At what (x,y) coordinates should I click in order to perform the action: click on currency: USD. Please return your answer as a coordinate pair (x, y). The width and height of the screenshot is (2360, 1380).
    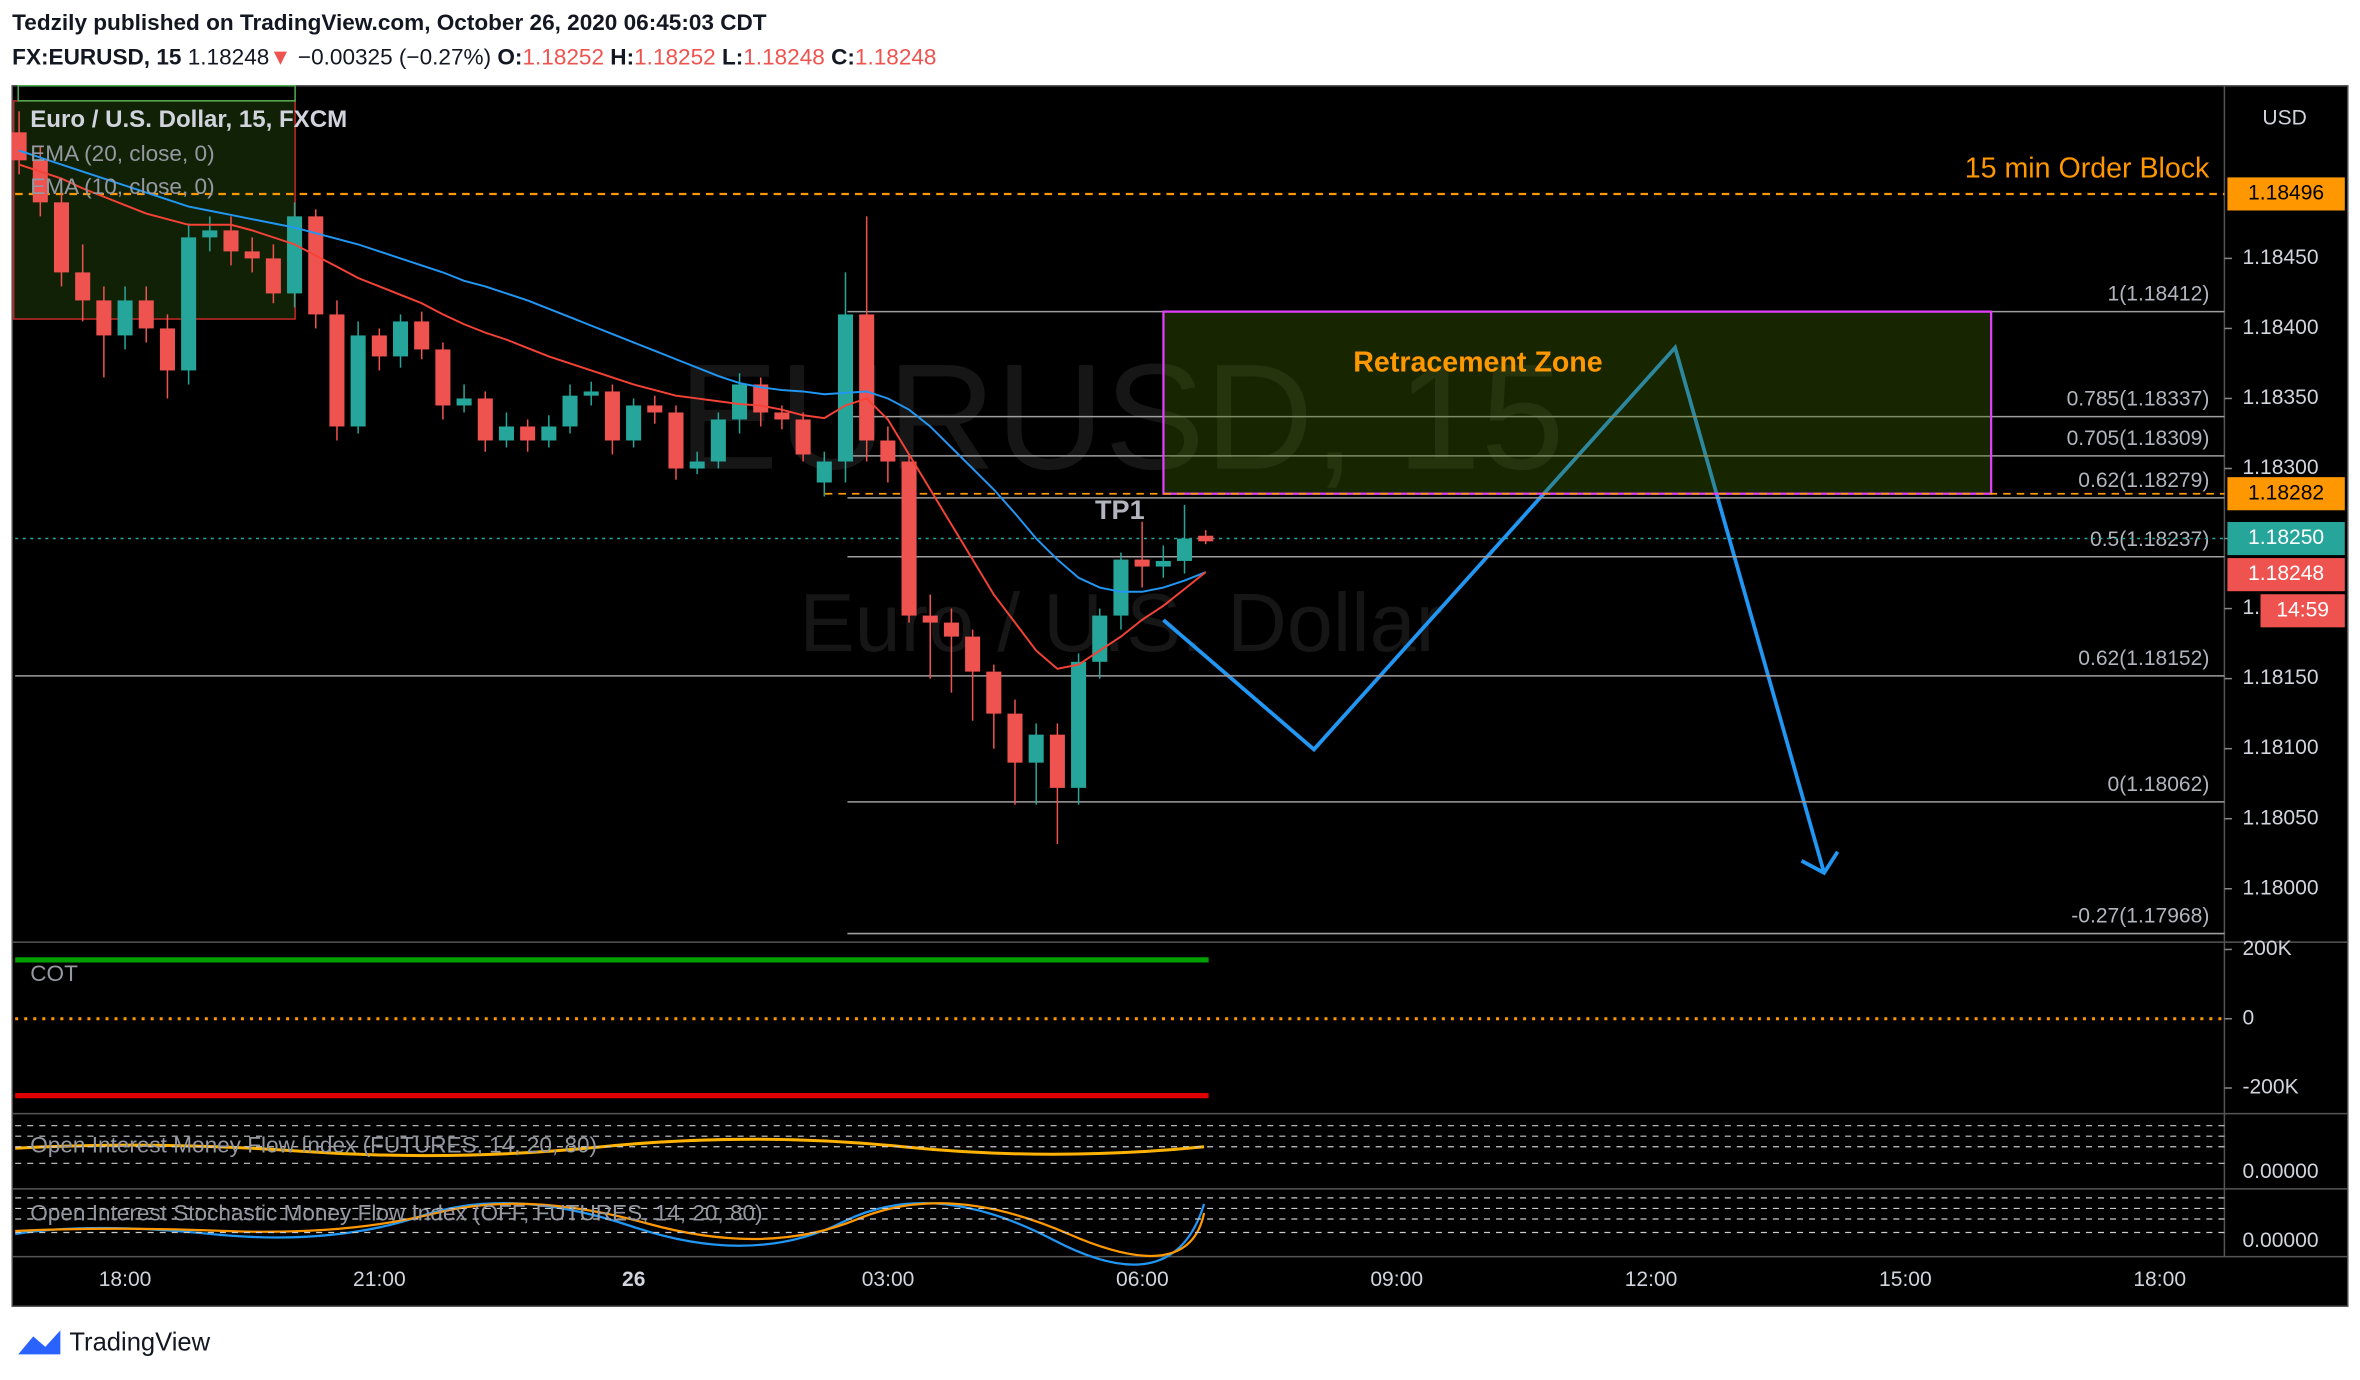
    Looking at the image, I should click on (2284, 117).